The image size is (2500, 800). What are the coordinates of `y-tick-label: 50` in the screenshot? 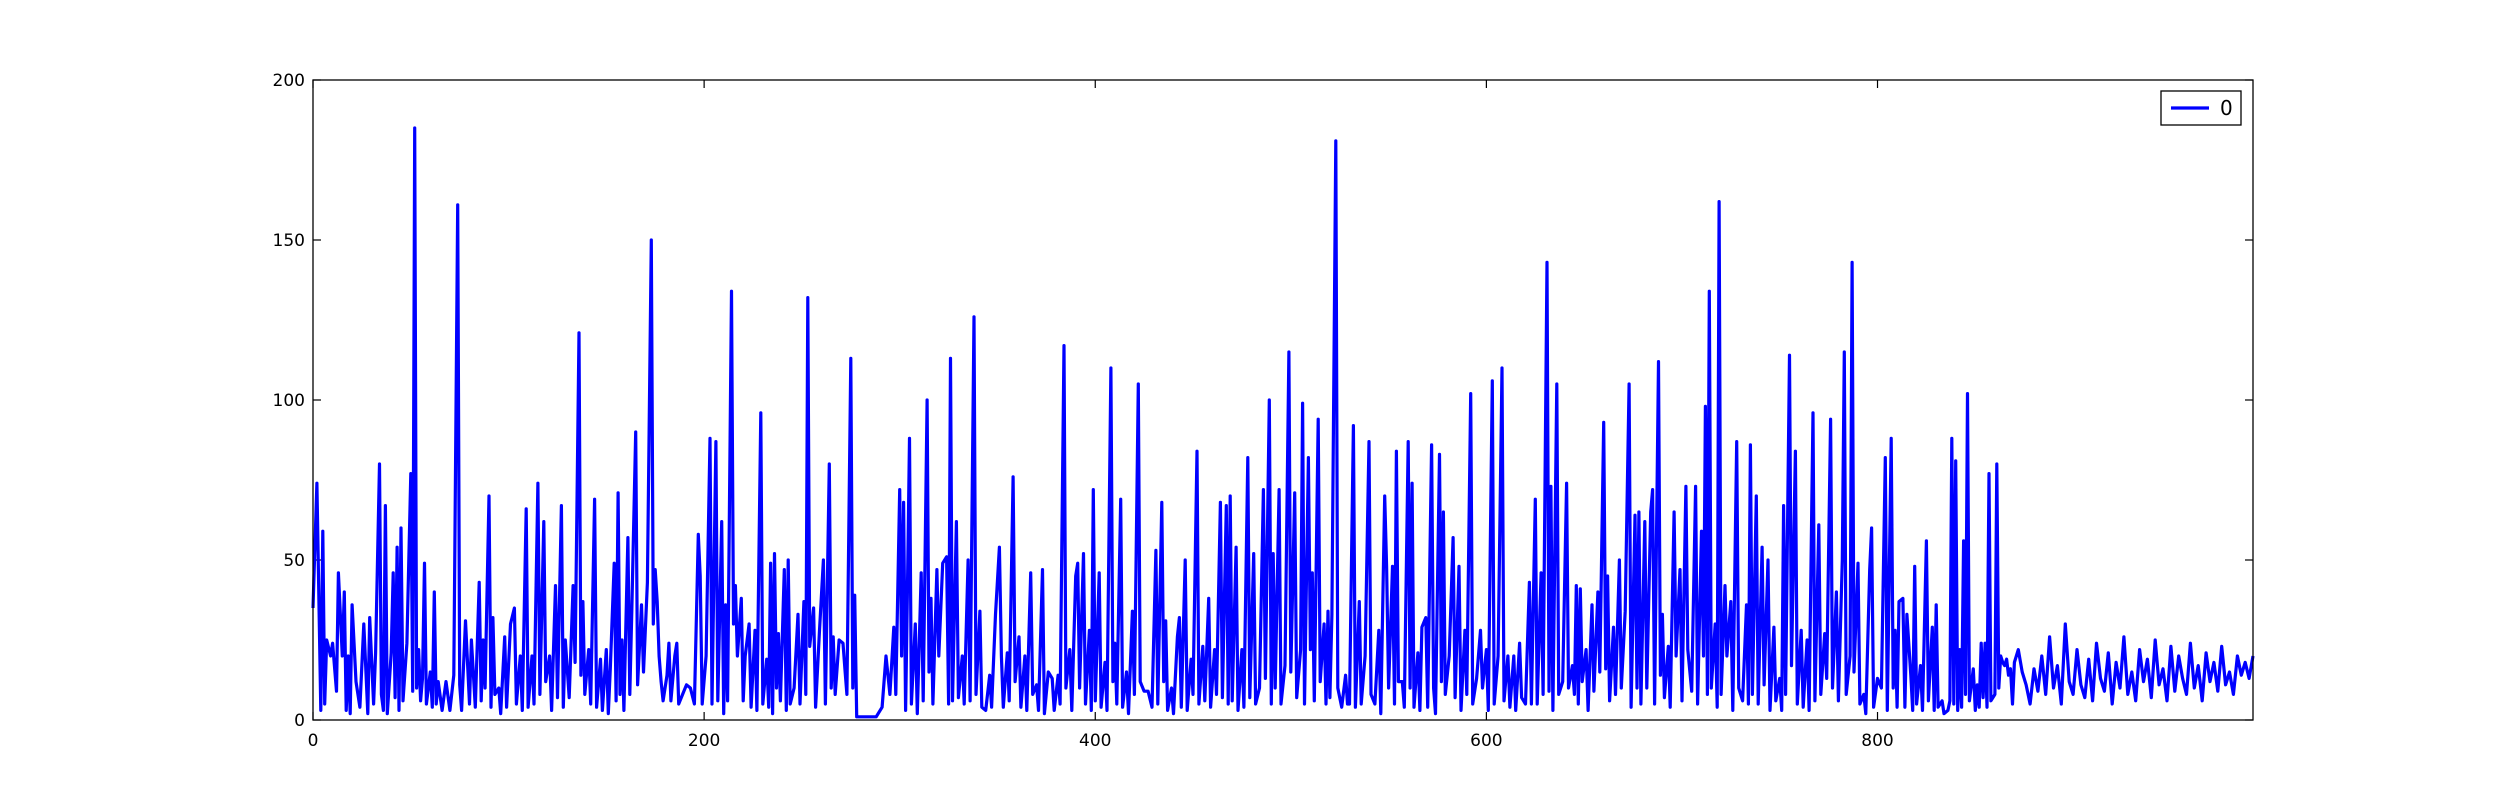 It's located at (294, 561).